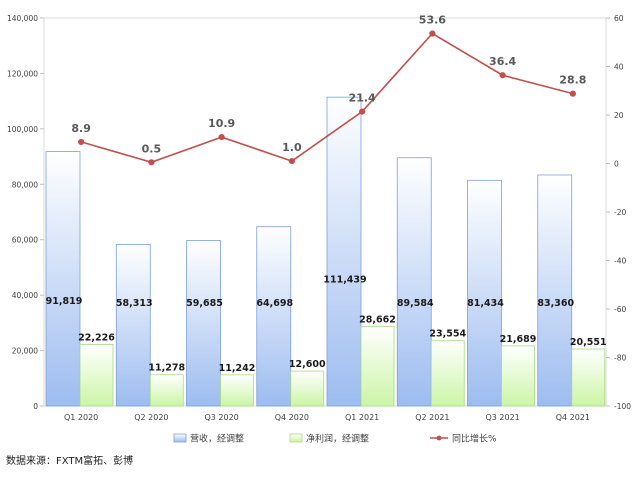 The width and height of the screenshot is (640, 480). I want to click on revenue-data-label: 81,434, so click(485, 303).